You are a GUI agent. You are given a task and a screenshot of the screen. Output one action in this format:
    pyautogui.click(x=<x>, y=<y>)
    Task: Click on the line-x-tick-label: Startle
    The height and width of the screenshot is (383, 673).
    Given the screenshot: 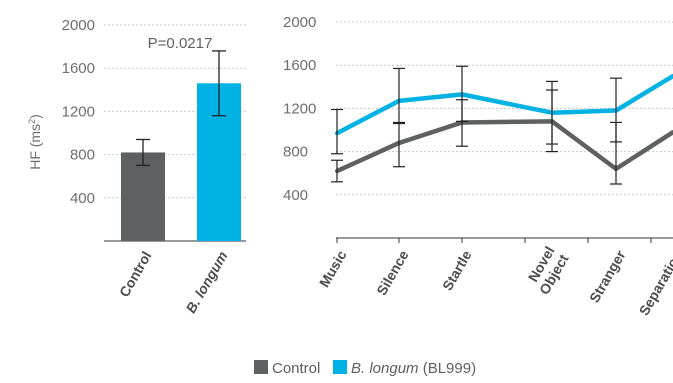 What is the action you would take?
    pyautogui.click(x=457, y=270)
    